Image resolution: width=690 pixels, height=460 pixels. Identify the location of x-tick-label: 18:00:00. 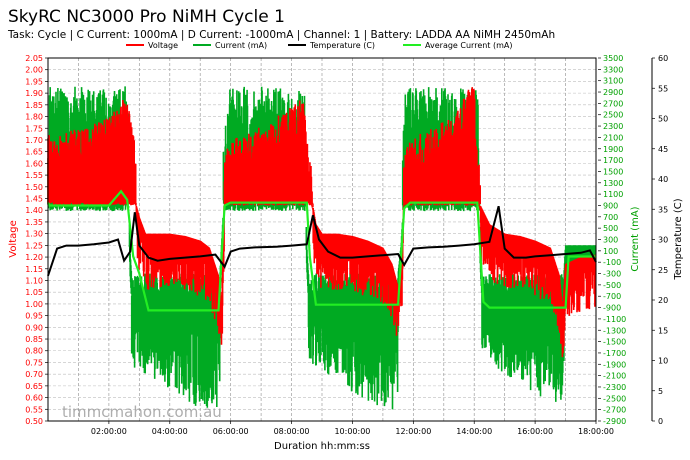
(596, 431).